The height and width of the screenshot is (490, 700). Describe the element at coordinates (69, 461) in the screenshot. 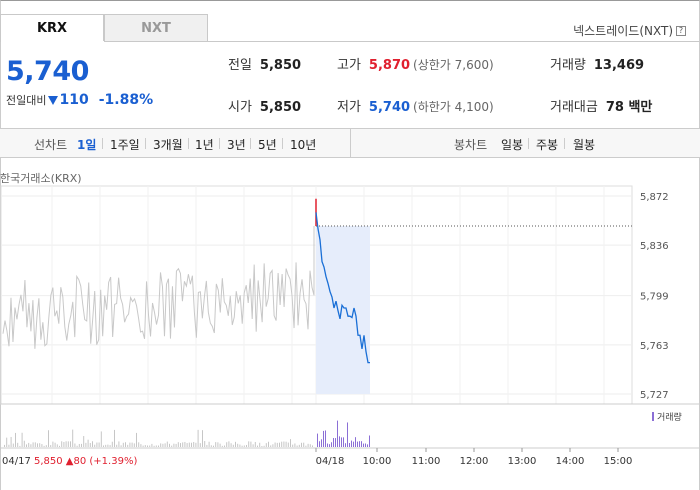

I see `prev-day-info: 04/17 5,850 ▲80 (+1.39%)` at that location.